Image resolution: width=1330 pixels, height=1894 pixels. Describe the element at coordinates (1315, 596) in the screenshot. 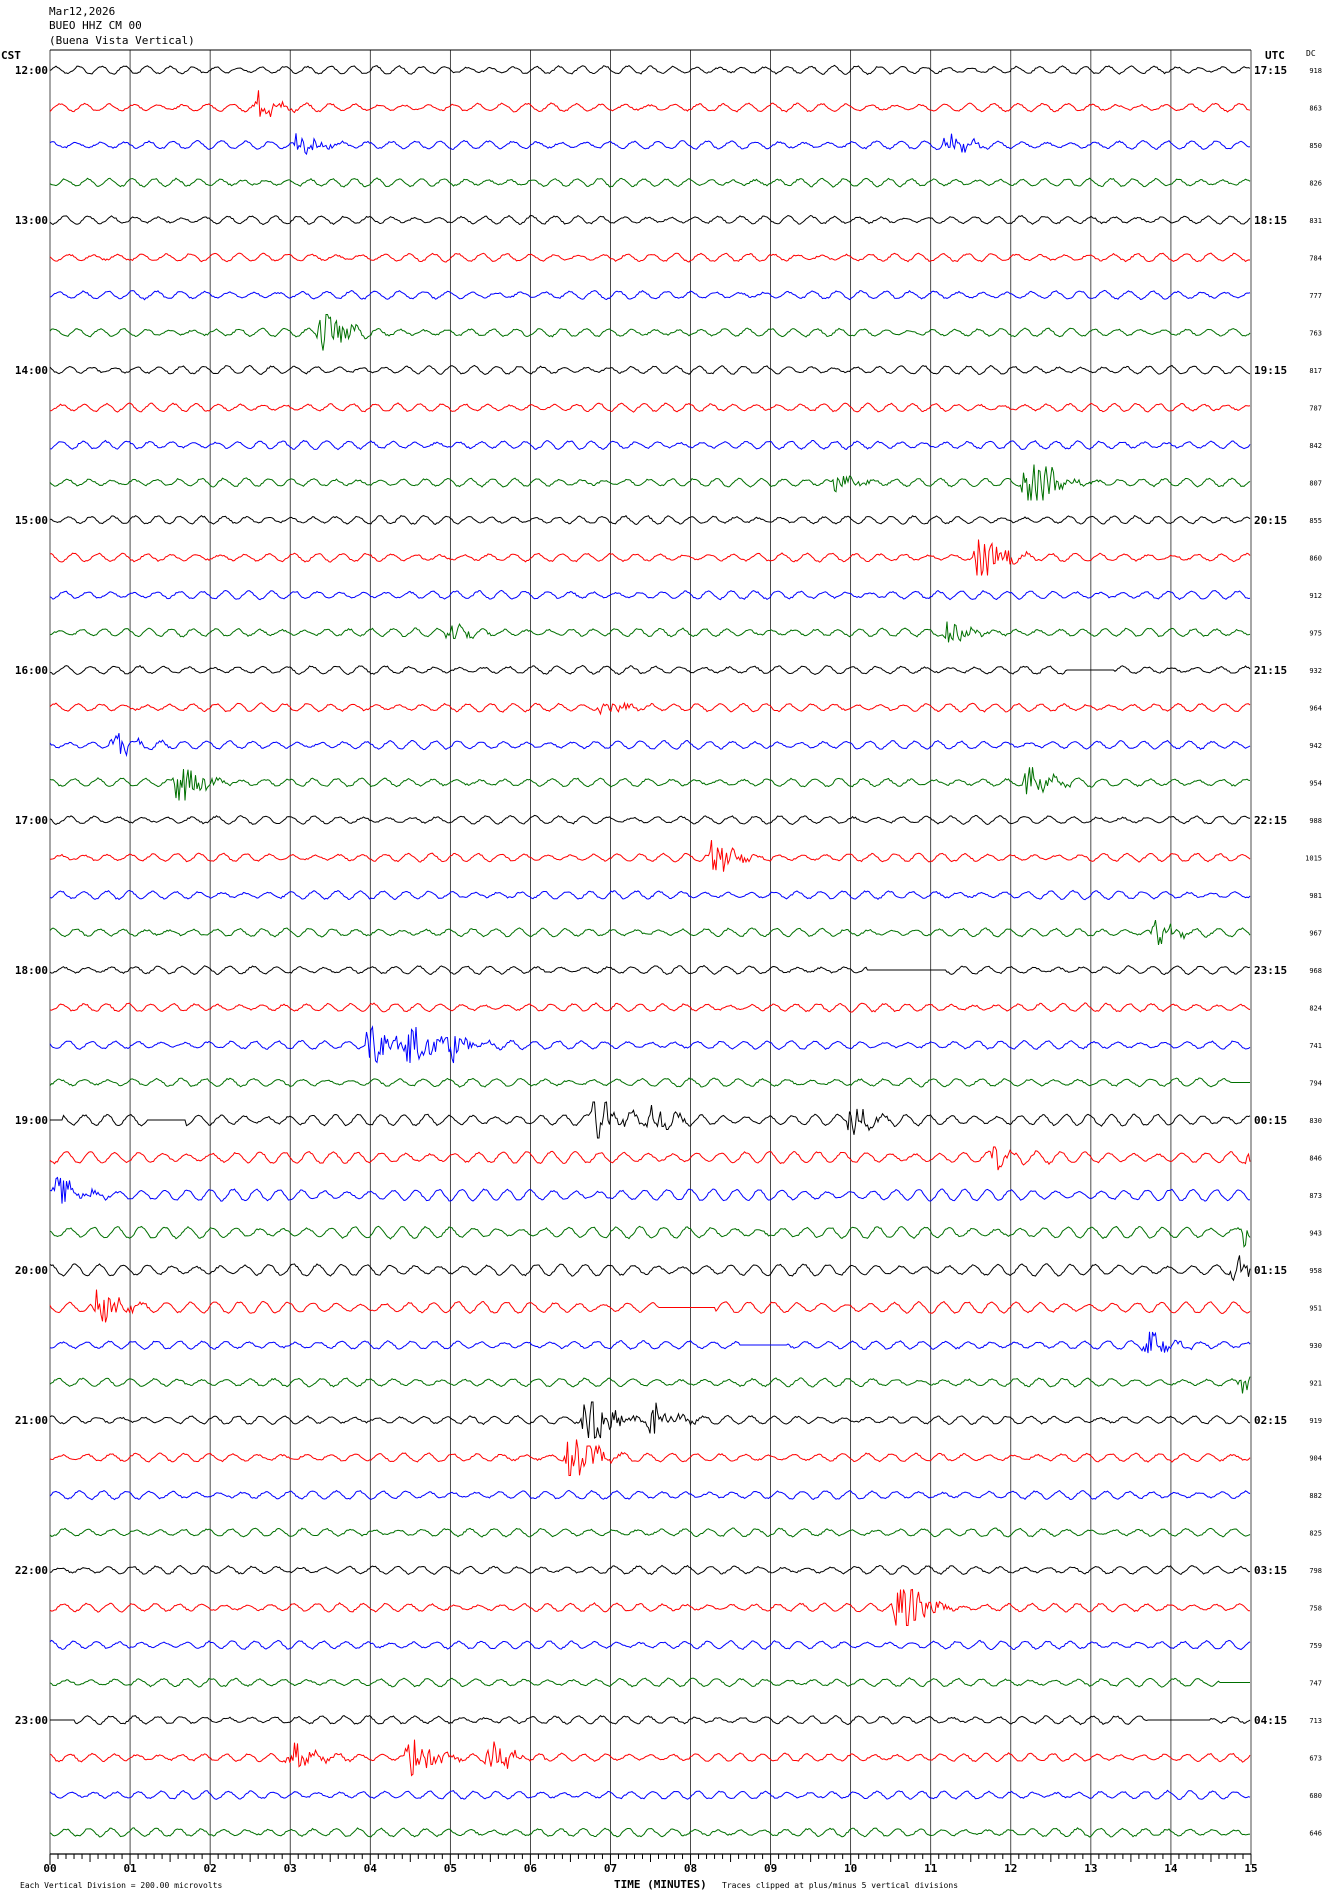

I see `dc-value-label: 912` at that location.